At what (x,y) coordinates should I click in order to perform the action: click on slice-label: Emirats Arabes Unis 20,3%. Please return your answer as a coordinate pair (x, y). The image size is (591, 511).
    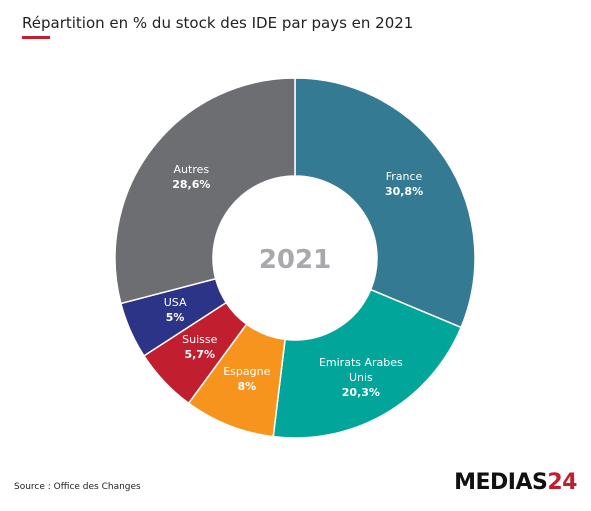
    Looking at the image, I should click on (361, 377).